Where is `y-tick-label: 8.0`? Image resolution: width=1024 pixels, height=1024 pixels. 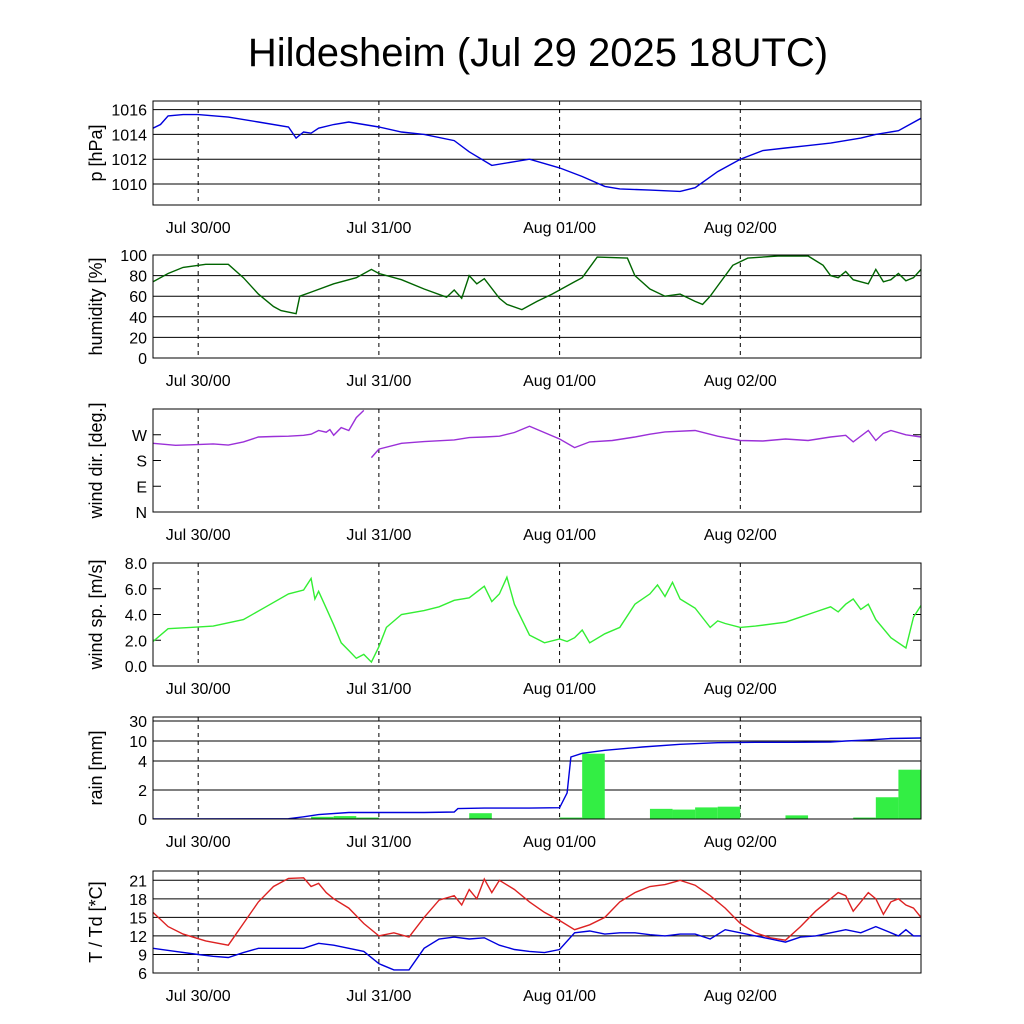
y-tick-label: 8.0 is located at coordinates (136, 564).